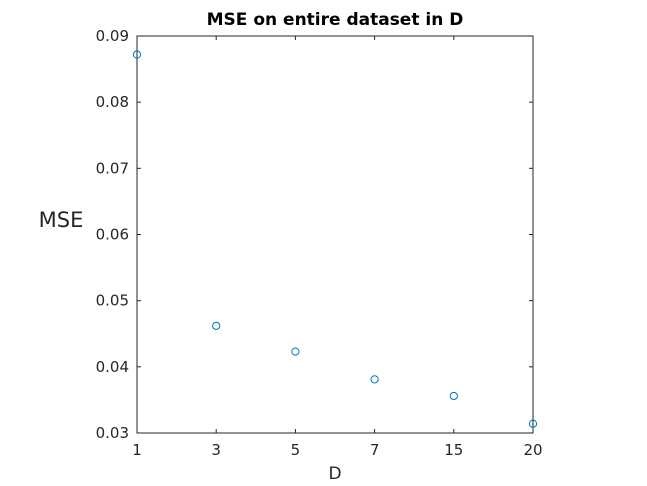 The height and width of the screenshot is (486, 647). Describe the element at coordinates (112, 102) in the screenshot. I see `y-tick-label: 0.08` at that location.